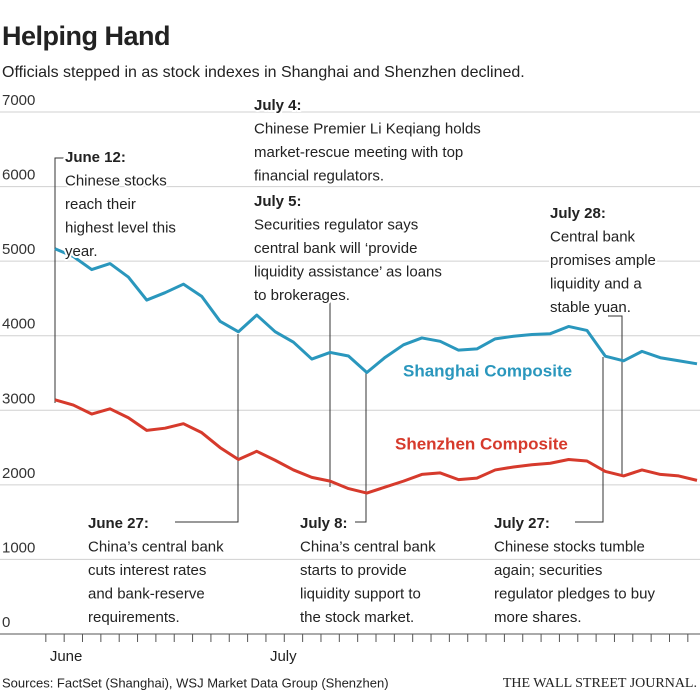 Image resolution: width=700 pixels, height=695 pixels. What do you see at coordinates (367, 128) in the screenshot?
I see `annotation-text: Chinese Premier Li Keqiang holds` at bounding box center [367, 128].